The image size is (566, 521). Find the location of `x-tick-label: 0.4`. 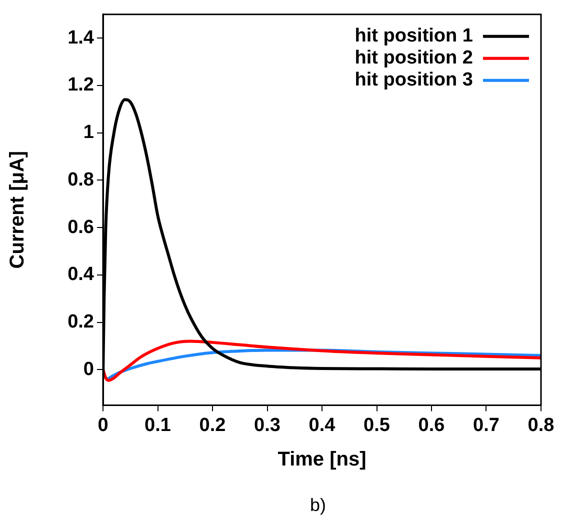

x-tick-label: 0.4 is located at coordinates (322, 425).